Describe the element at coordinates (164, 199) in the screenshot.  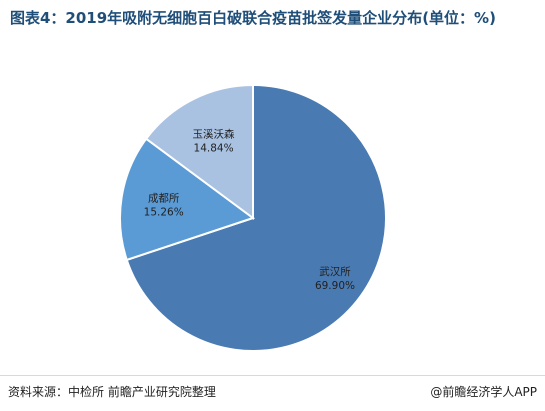
I see `slice-category-label: 成都所` at that location.